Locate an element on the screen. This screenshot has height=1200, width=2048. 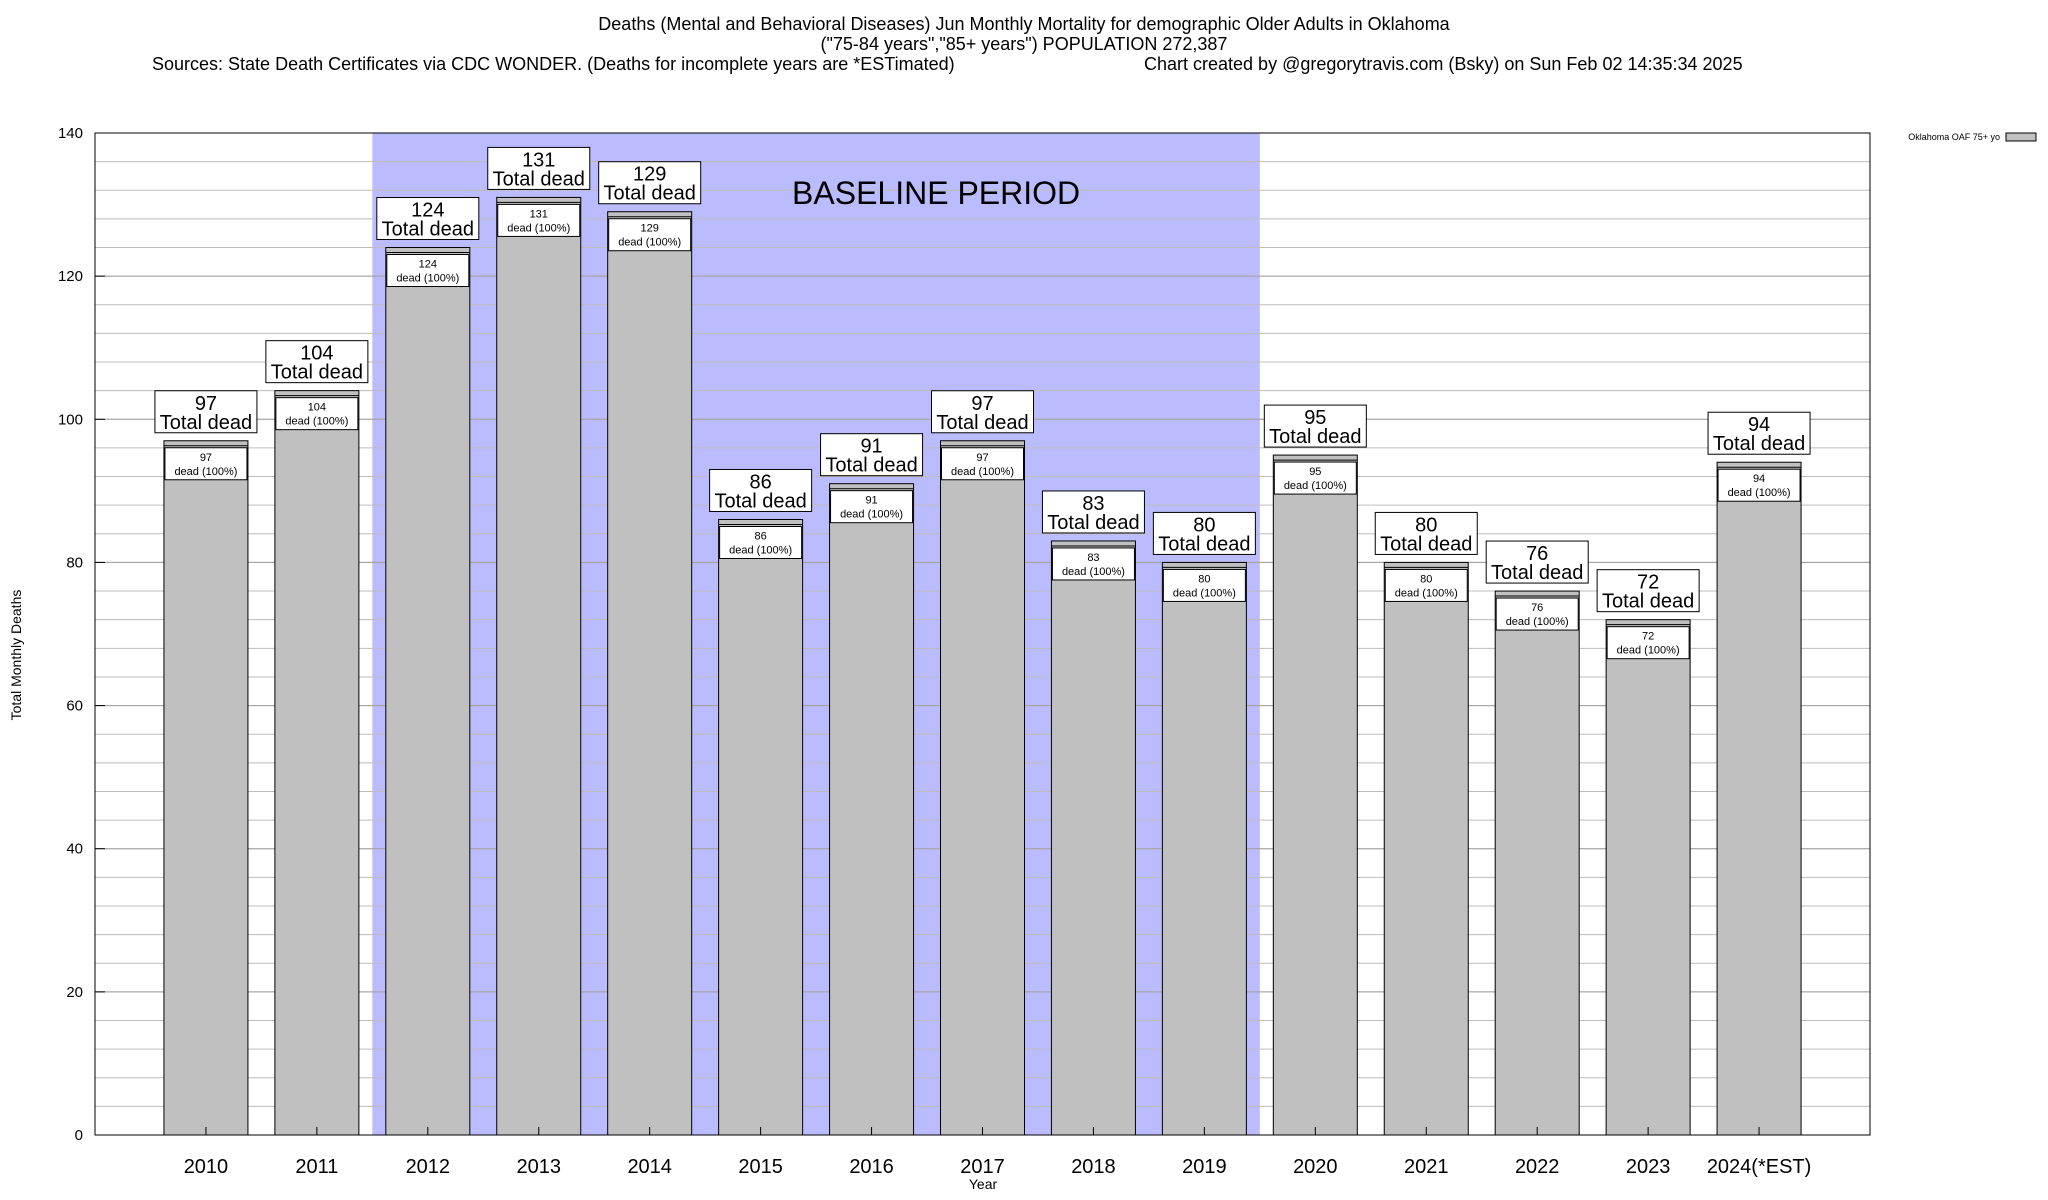
legend-label: Oklahoma OAF 75+ yo is located at coordinates (1954, 137).